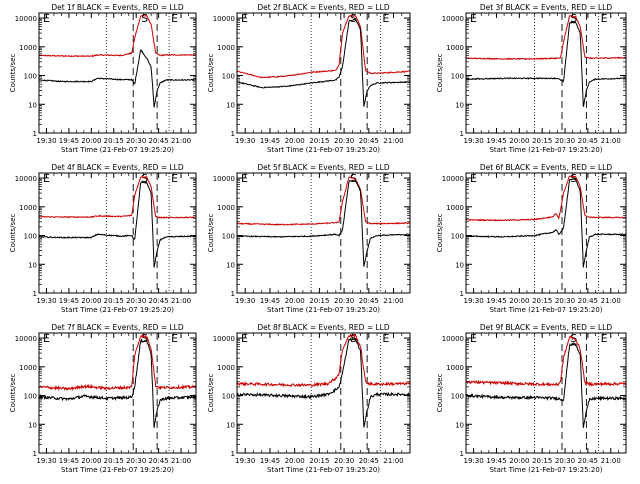  Describe the element at coordinates (323, 7) in the screenshot. I see `chart-title: Det 2f BLACK = Events, RED = LLD` at that location.